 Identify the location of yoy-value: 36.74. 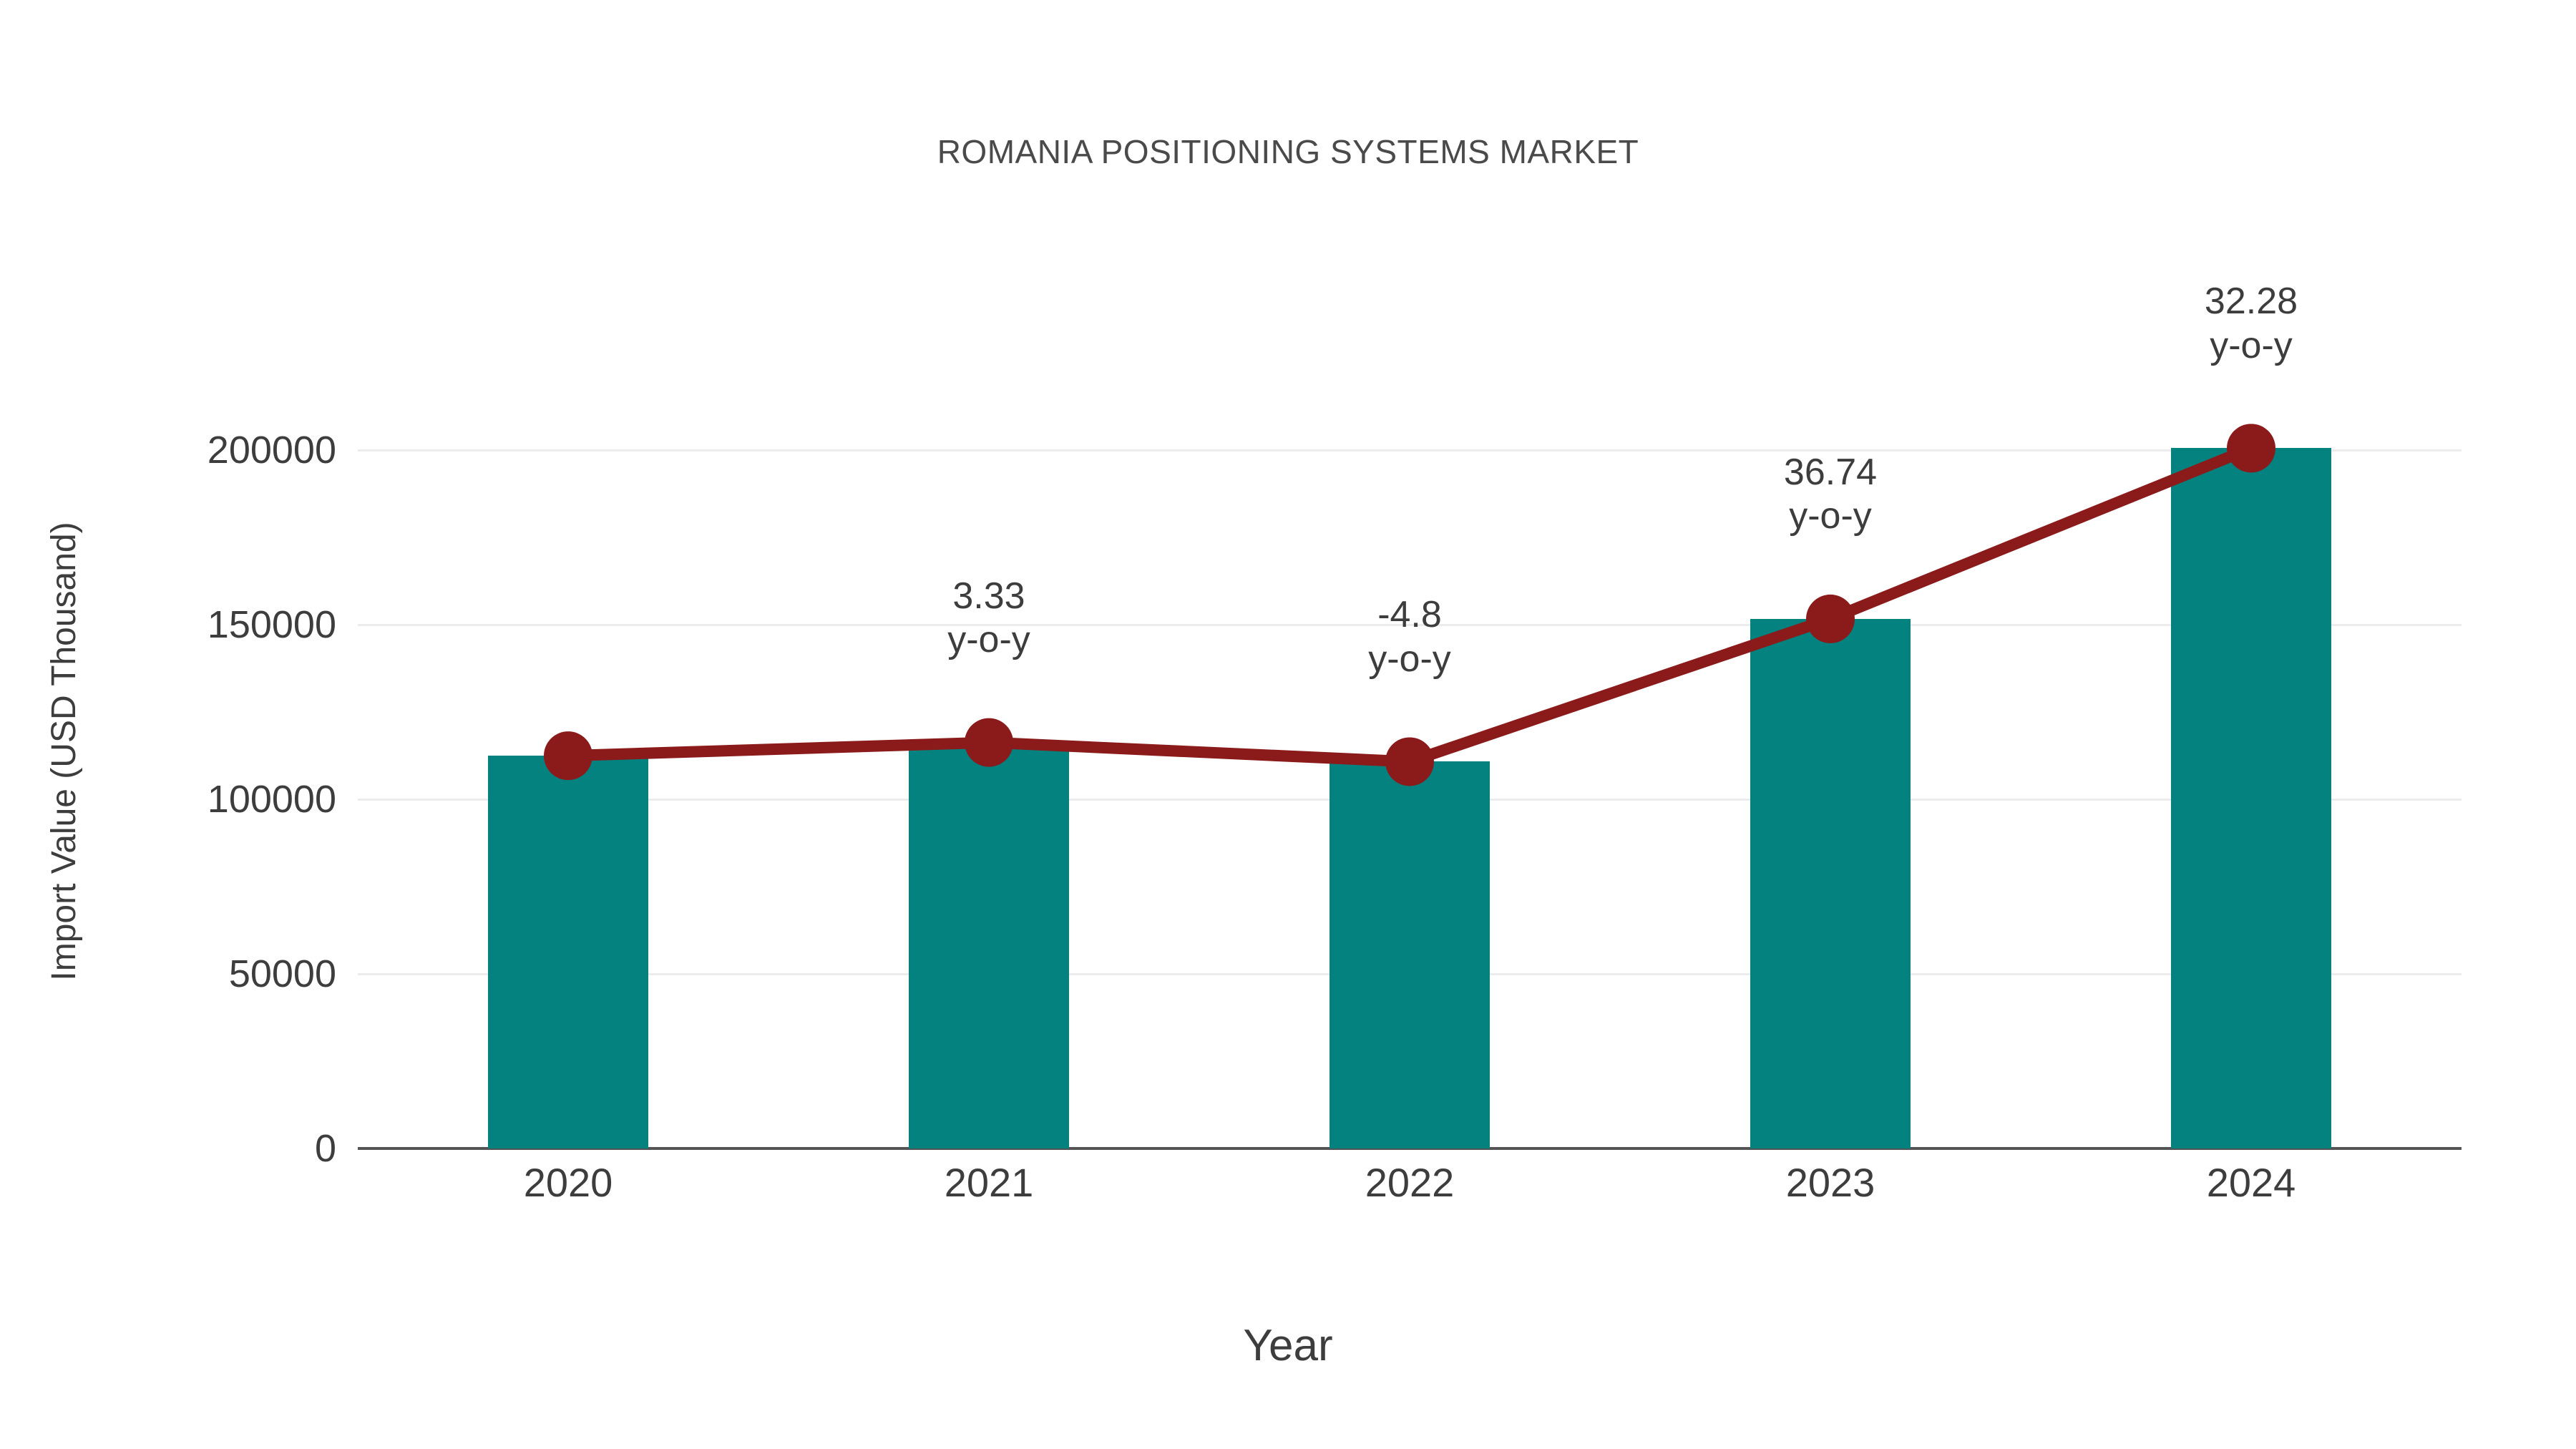
(1830, 472).